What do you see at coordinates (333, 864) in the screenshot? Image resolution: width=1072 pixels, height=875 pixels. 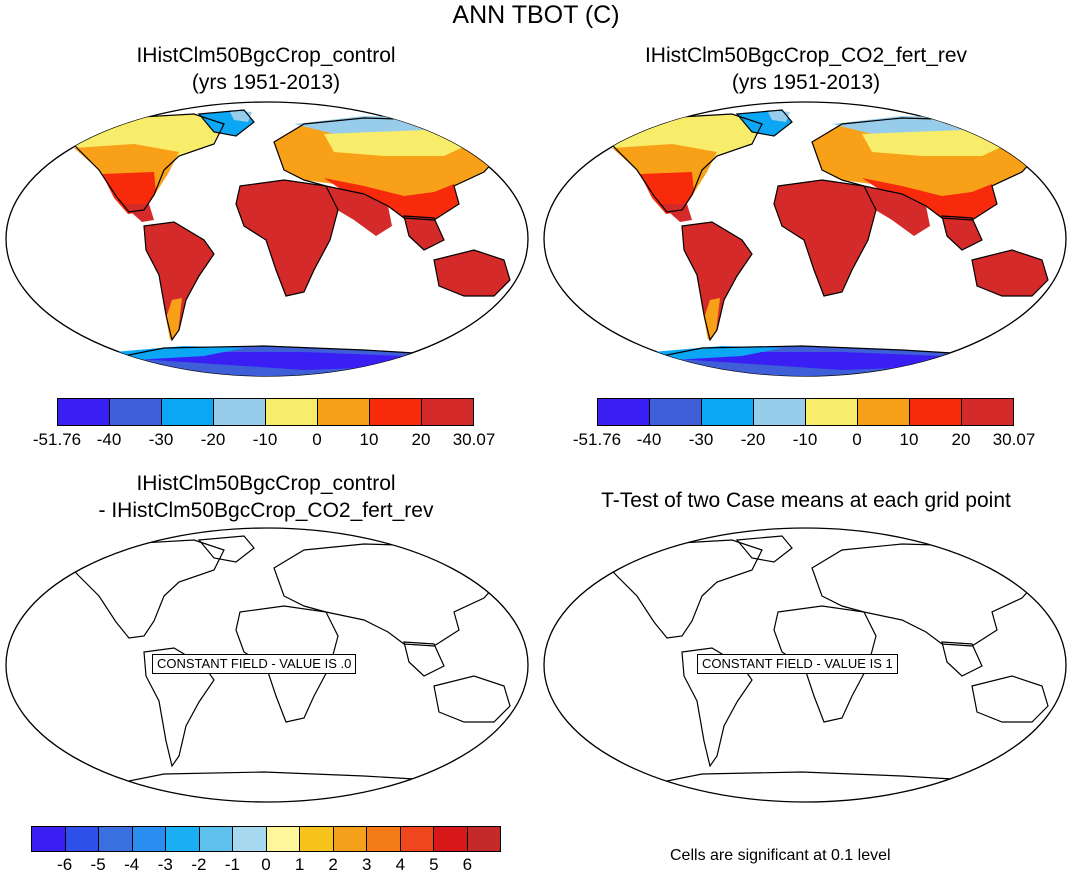 I see `colorbar-tick-label: 2` at bounding box center [333, 864].